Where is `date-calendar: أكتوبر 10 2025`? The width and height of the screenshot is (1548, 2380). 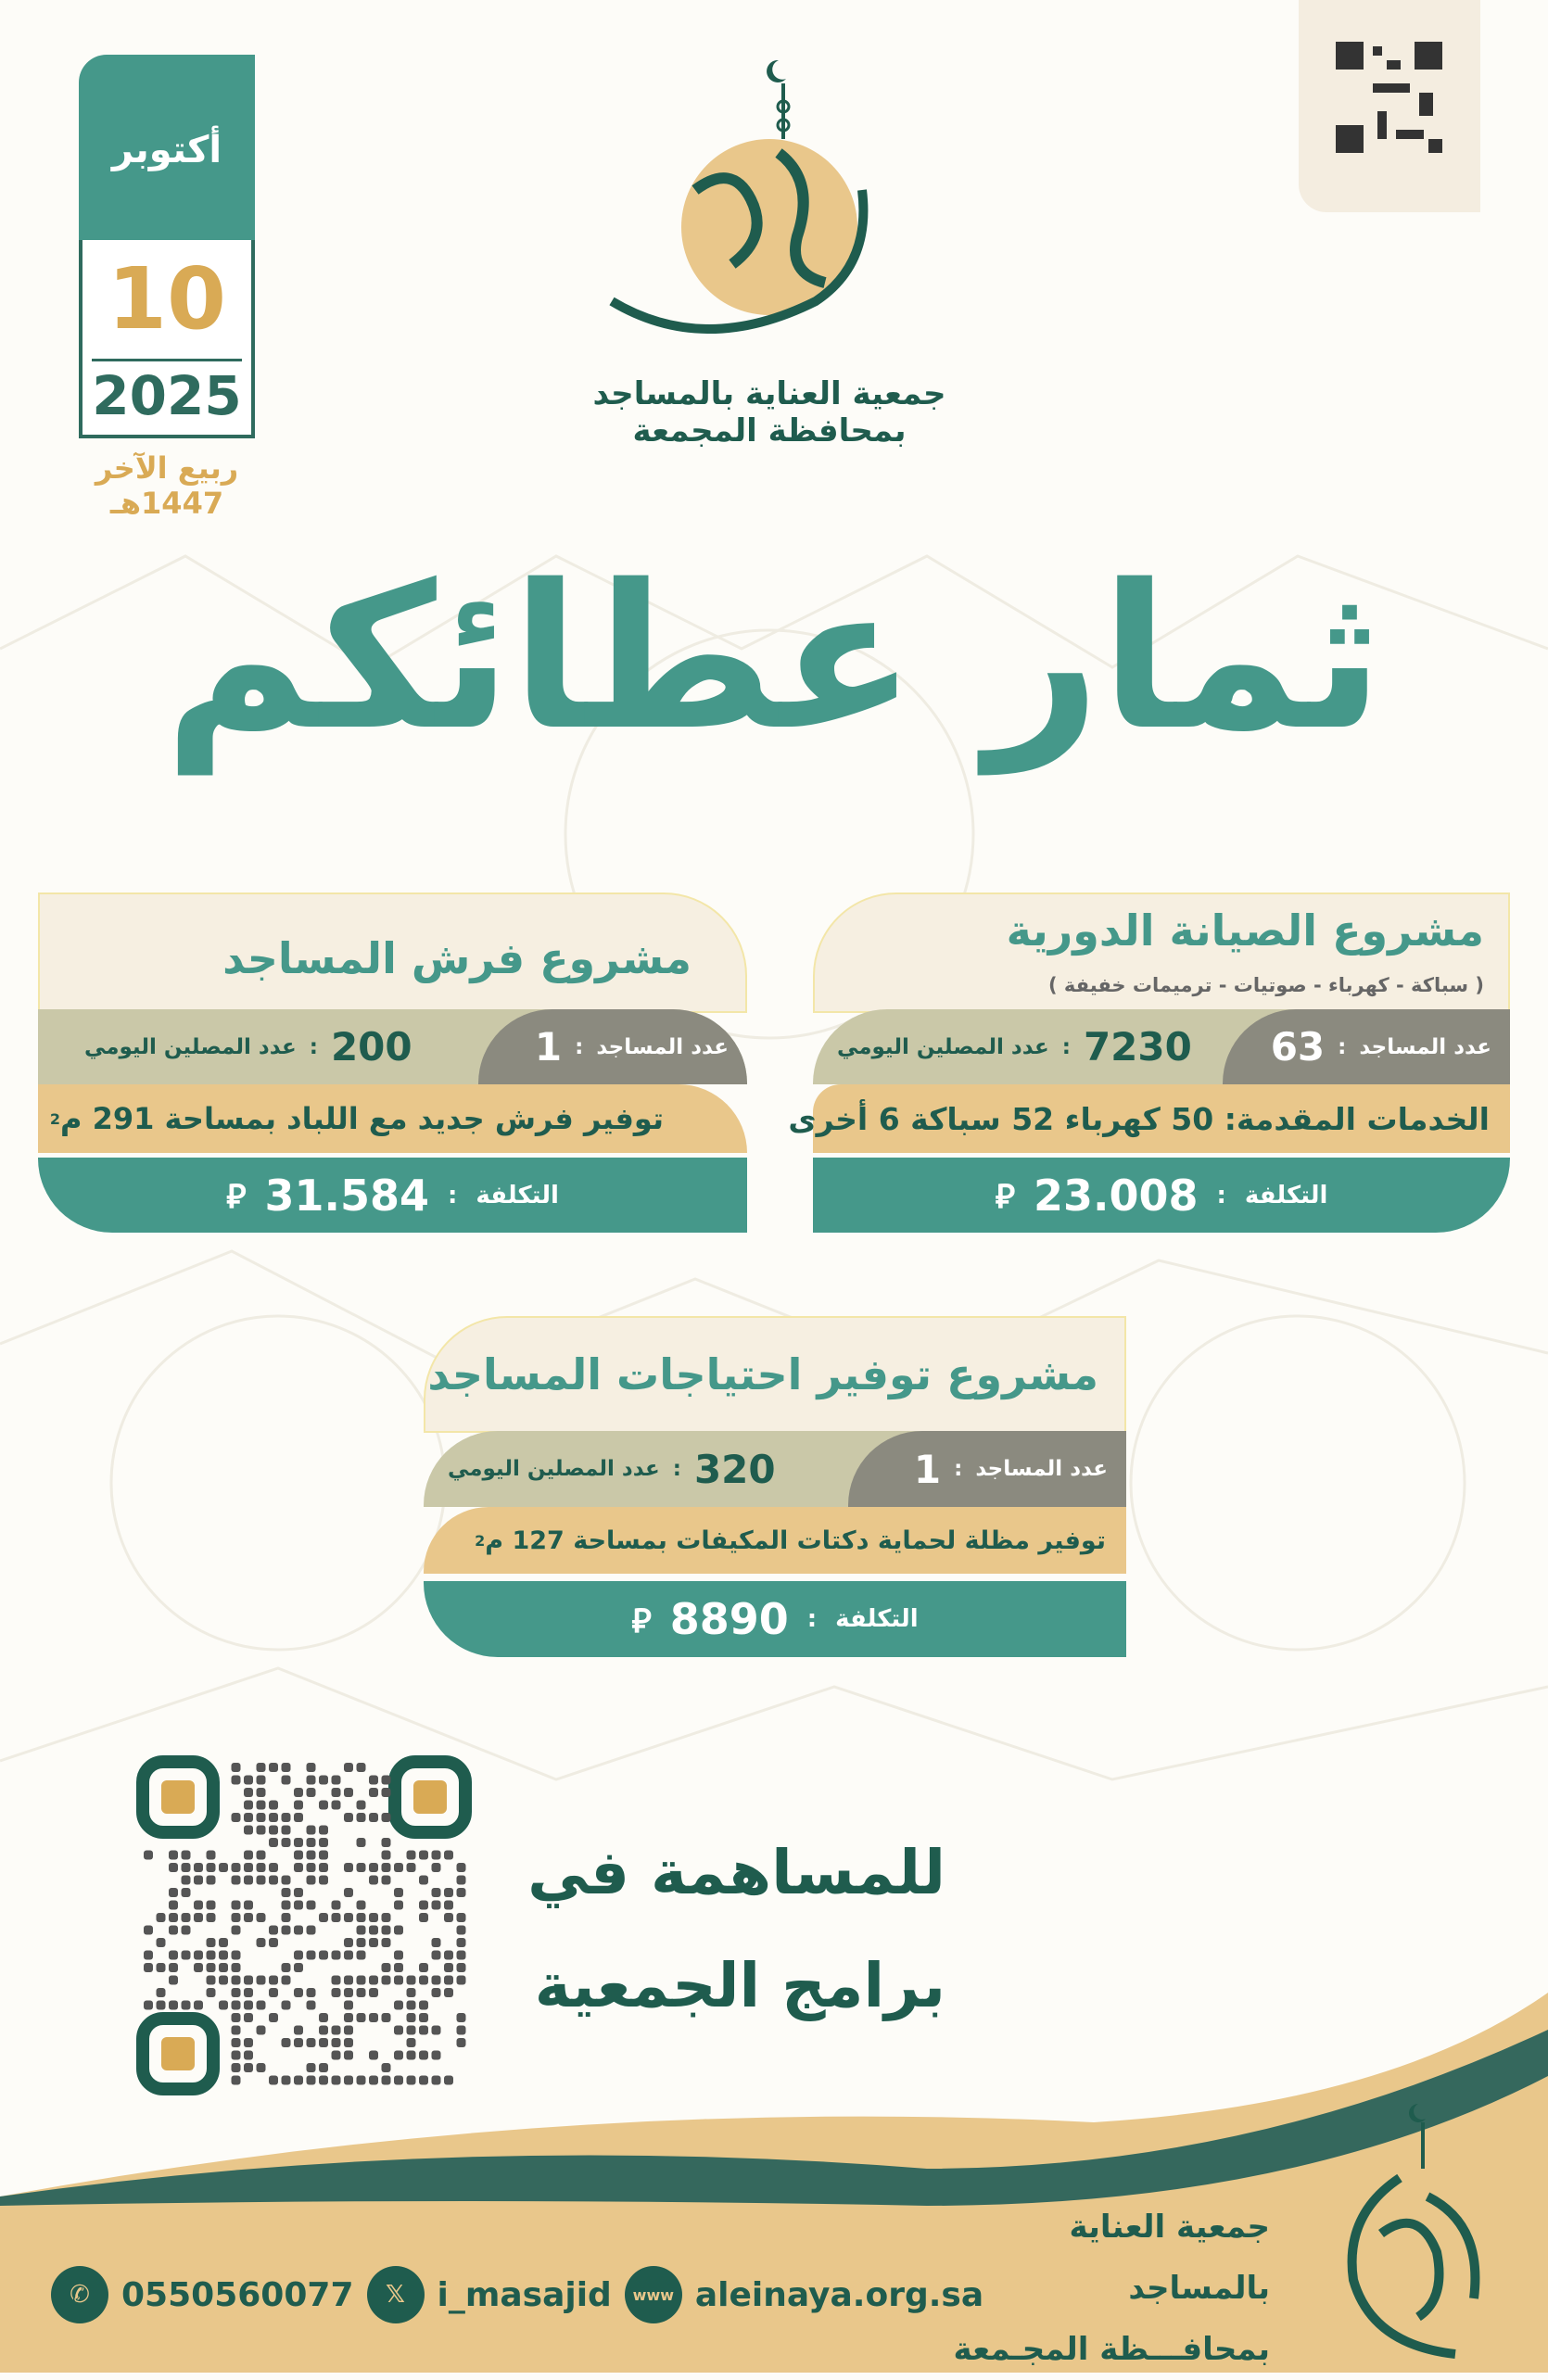 date-calendar: أكتوبر 10 2025 is located at coordinates (167, 246).